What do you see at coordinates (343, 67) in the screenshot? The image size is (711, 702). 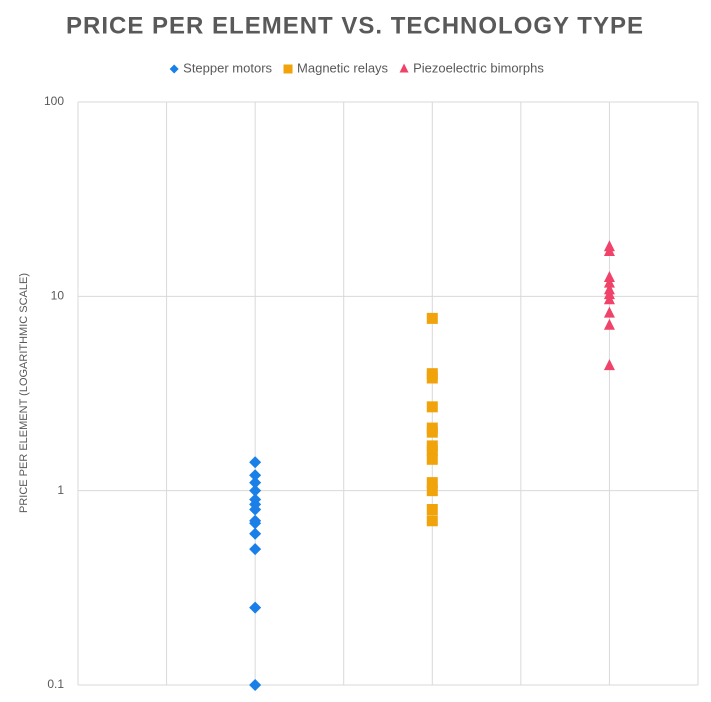 I see `legend-label: Magnetic relays` at bounding box center [343, 67].